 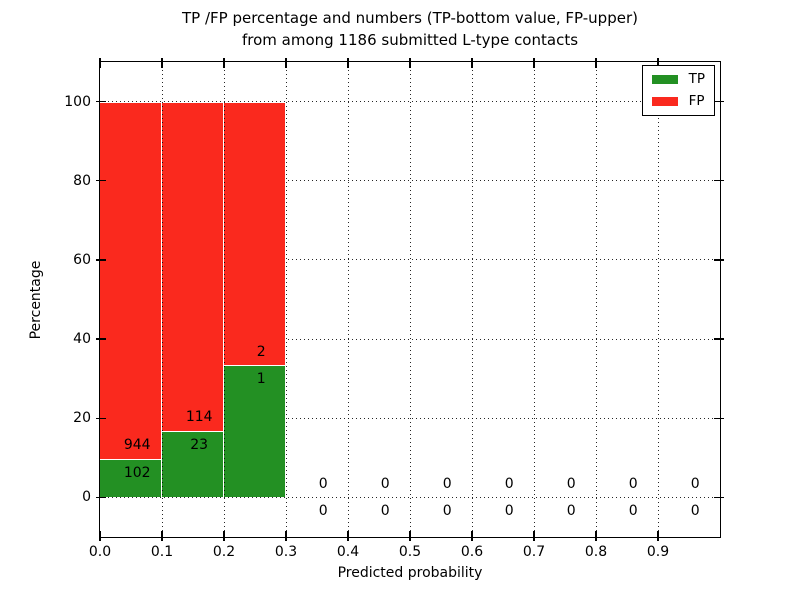 What do you see at coordinates (696, 79) in the screenshot?
I see `legend-label-tp: TP` at bounding box center [696, 79].